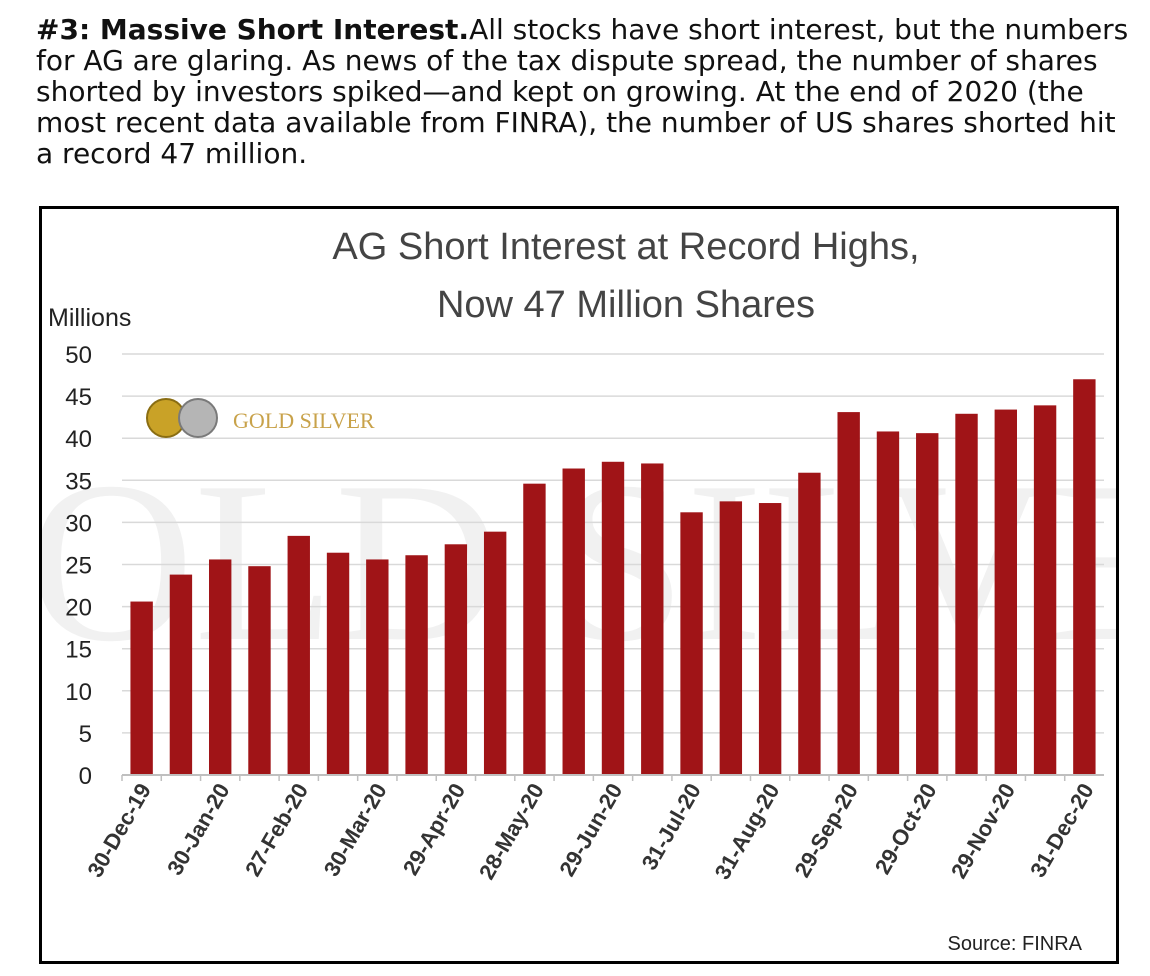 The width and height of the screenshot is (1150, 976). Describe the element at coordinates (671, 826) in the screenshot. I see `x-tick-label: 31-Jul-20` at that location.